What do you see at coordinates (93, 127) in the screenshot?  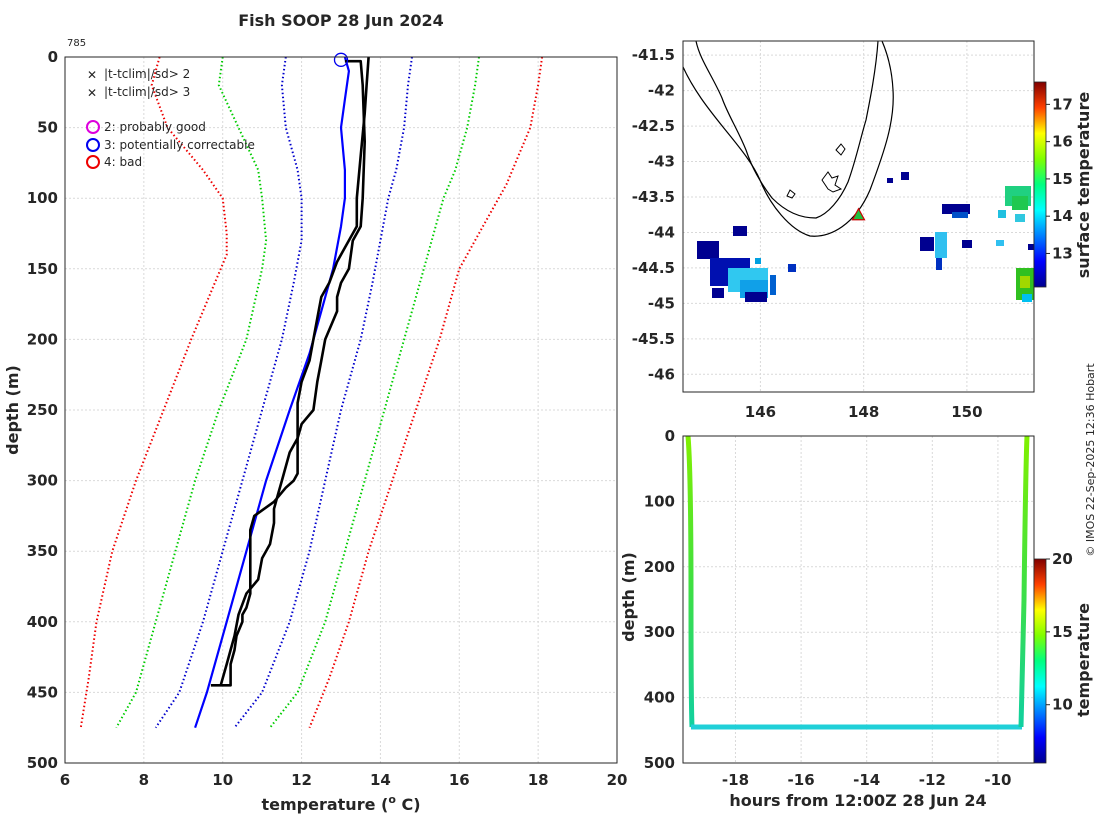 I see `legend-marker-circle-magenta` at bounding box center [93, 127].